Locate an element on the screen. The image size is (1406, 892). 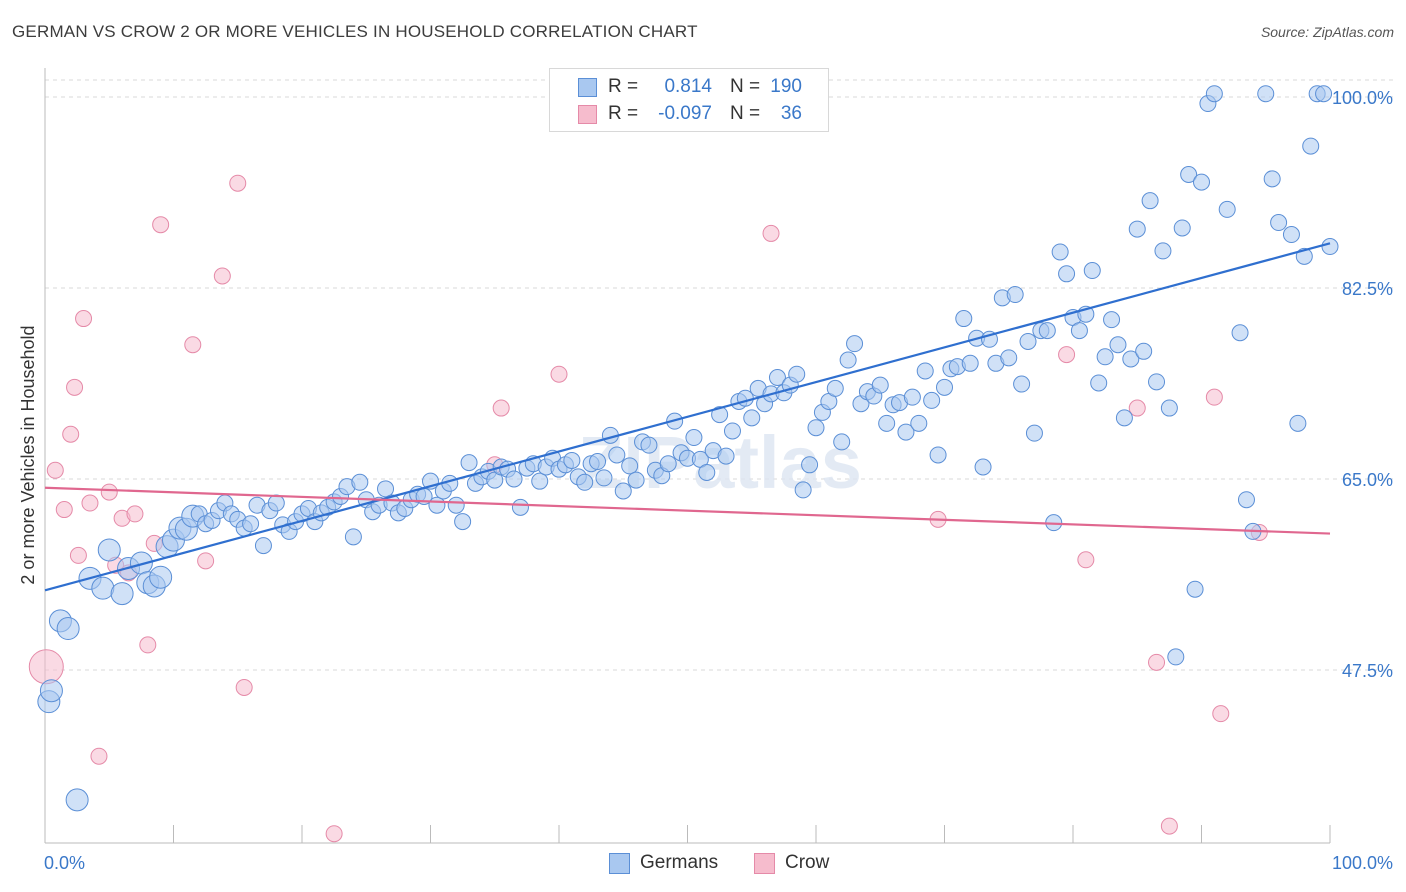
legend-row-crow: R = -0.097 N = 36 is located at coordinates (689, 114).